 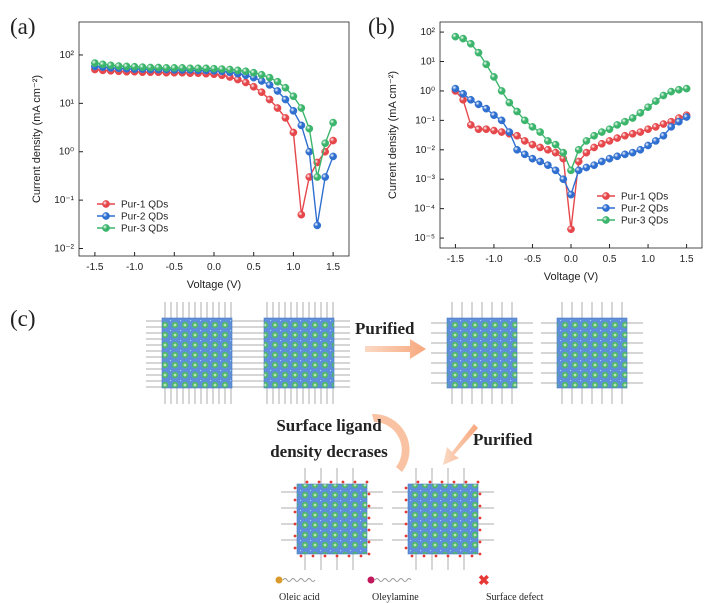 What do you see at coordinates (644, 197) in the screenshot?
I see `legend-label: Pur-1 QDs` at bounding box center [644, 197].